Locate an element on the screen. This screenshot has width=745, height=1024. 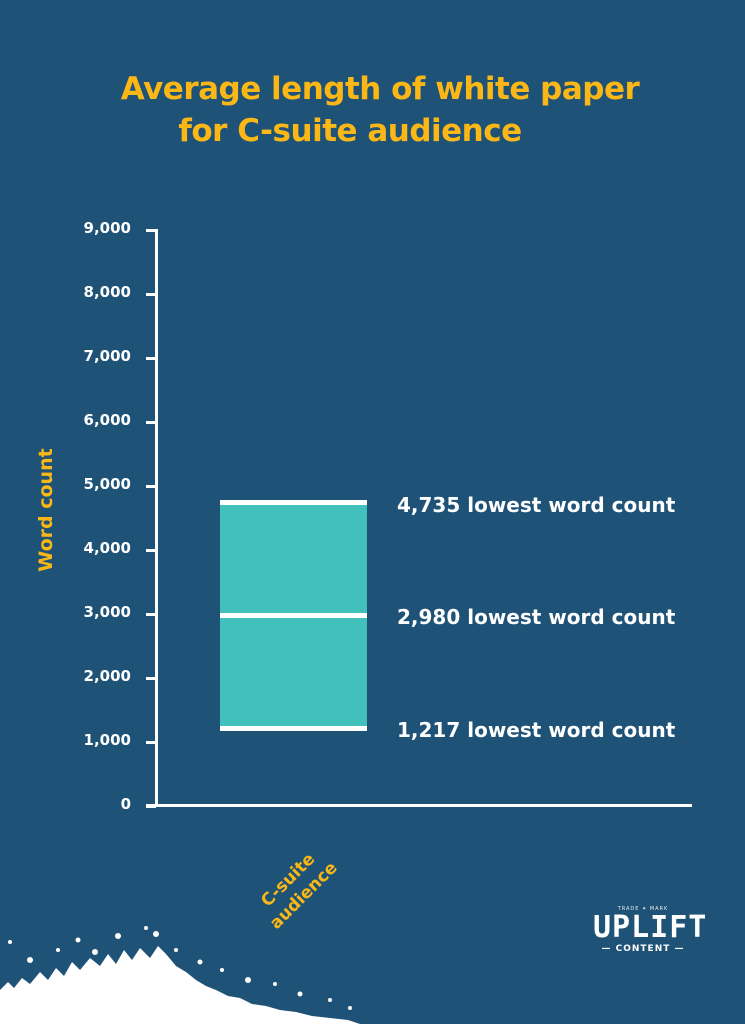
y-axis-line is located at coordinates (156, 518).